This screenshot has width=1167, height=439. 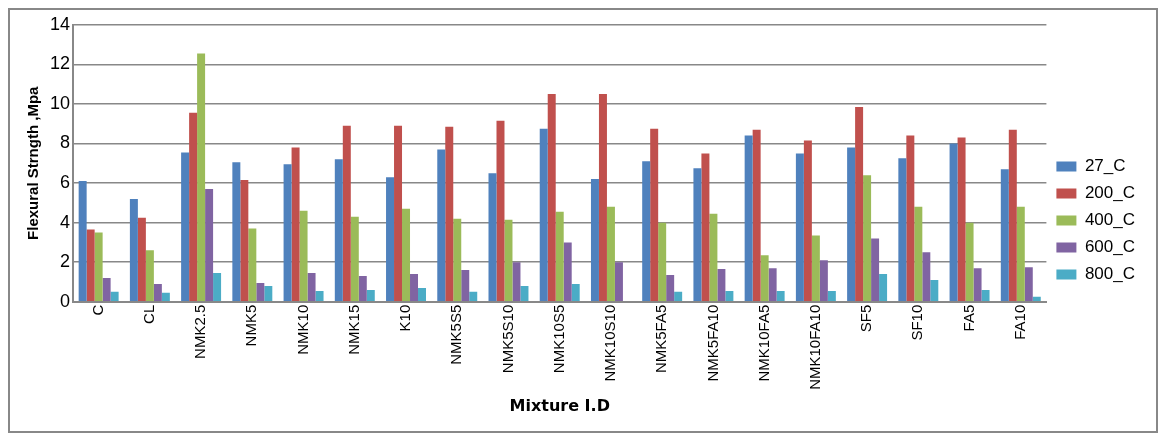 I want to click on x-tick-label: NMK10S5, so click(x=558, y=339).